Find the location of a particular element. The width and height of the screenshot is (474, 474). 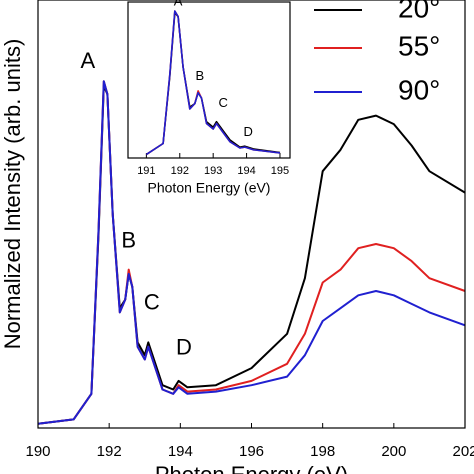

x-tick-label: 195 is located at coordinates (280, 171).